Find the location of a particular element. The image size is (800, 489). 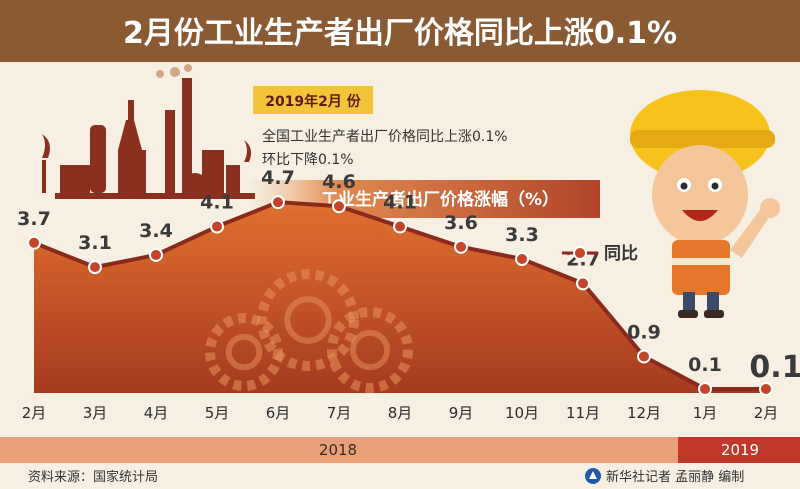

legend-marker-swatch is located at coordinates (580, 253).